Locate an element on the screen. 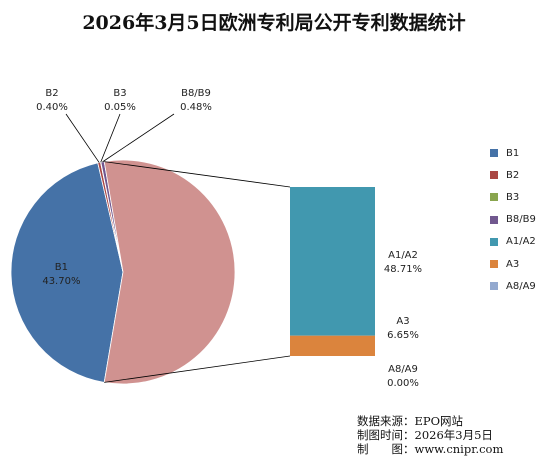  data-label-a8-a9-percent: 0.00% is located at coordinates (403, 383).